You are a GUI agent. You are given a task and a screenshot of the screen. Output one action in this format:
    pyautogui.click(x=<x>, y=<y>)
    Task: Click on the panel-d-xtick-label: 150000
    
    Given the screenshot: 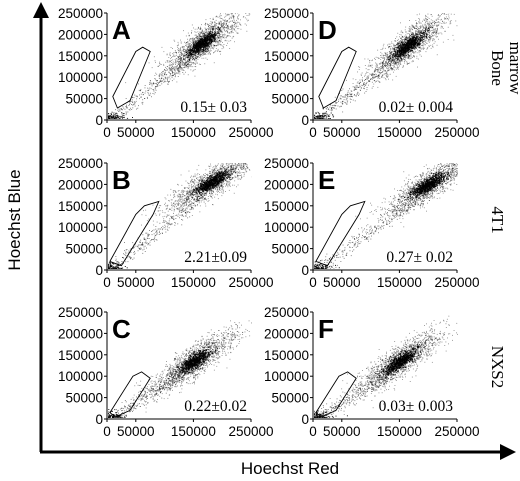 What is the action you would take?
    pyautogui.click(x=399, y=132)
    